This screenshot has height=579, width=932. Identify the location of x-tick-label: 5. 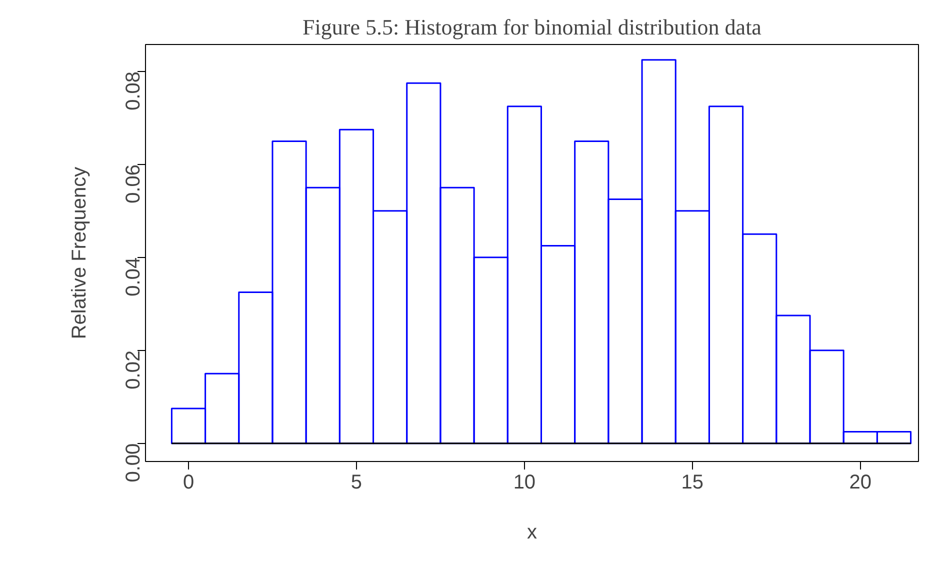
(356, 483).